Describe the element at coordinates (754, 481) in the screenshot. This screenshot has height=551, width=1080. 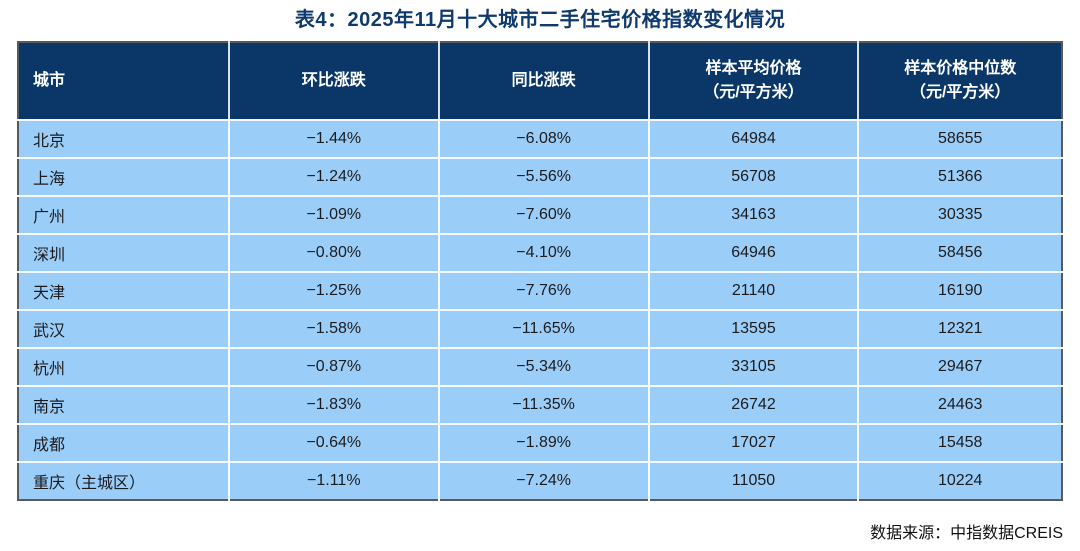
I see `cell-avg_price: 11050` at that location.